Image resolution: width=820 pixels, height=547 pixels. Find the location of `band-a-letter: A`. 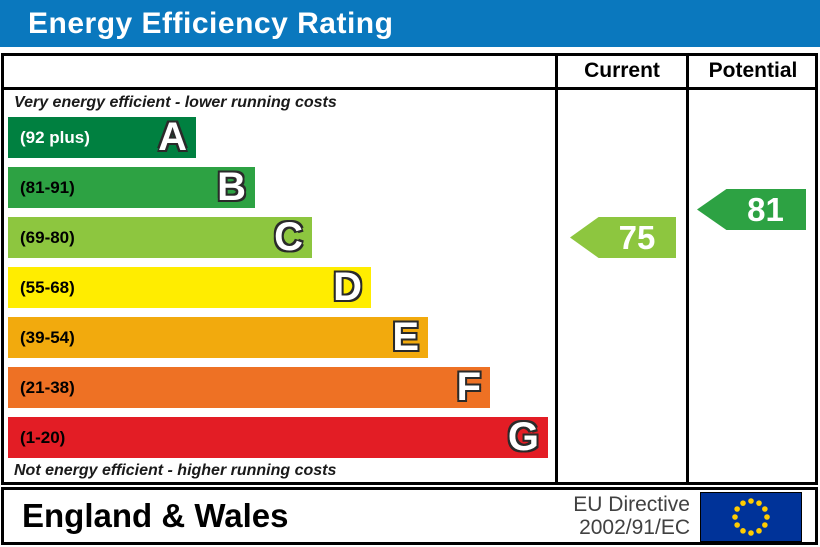

band-a-letter: A is located at coordinates (172, 137).